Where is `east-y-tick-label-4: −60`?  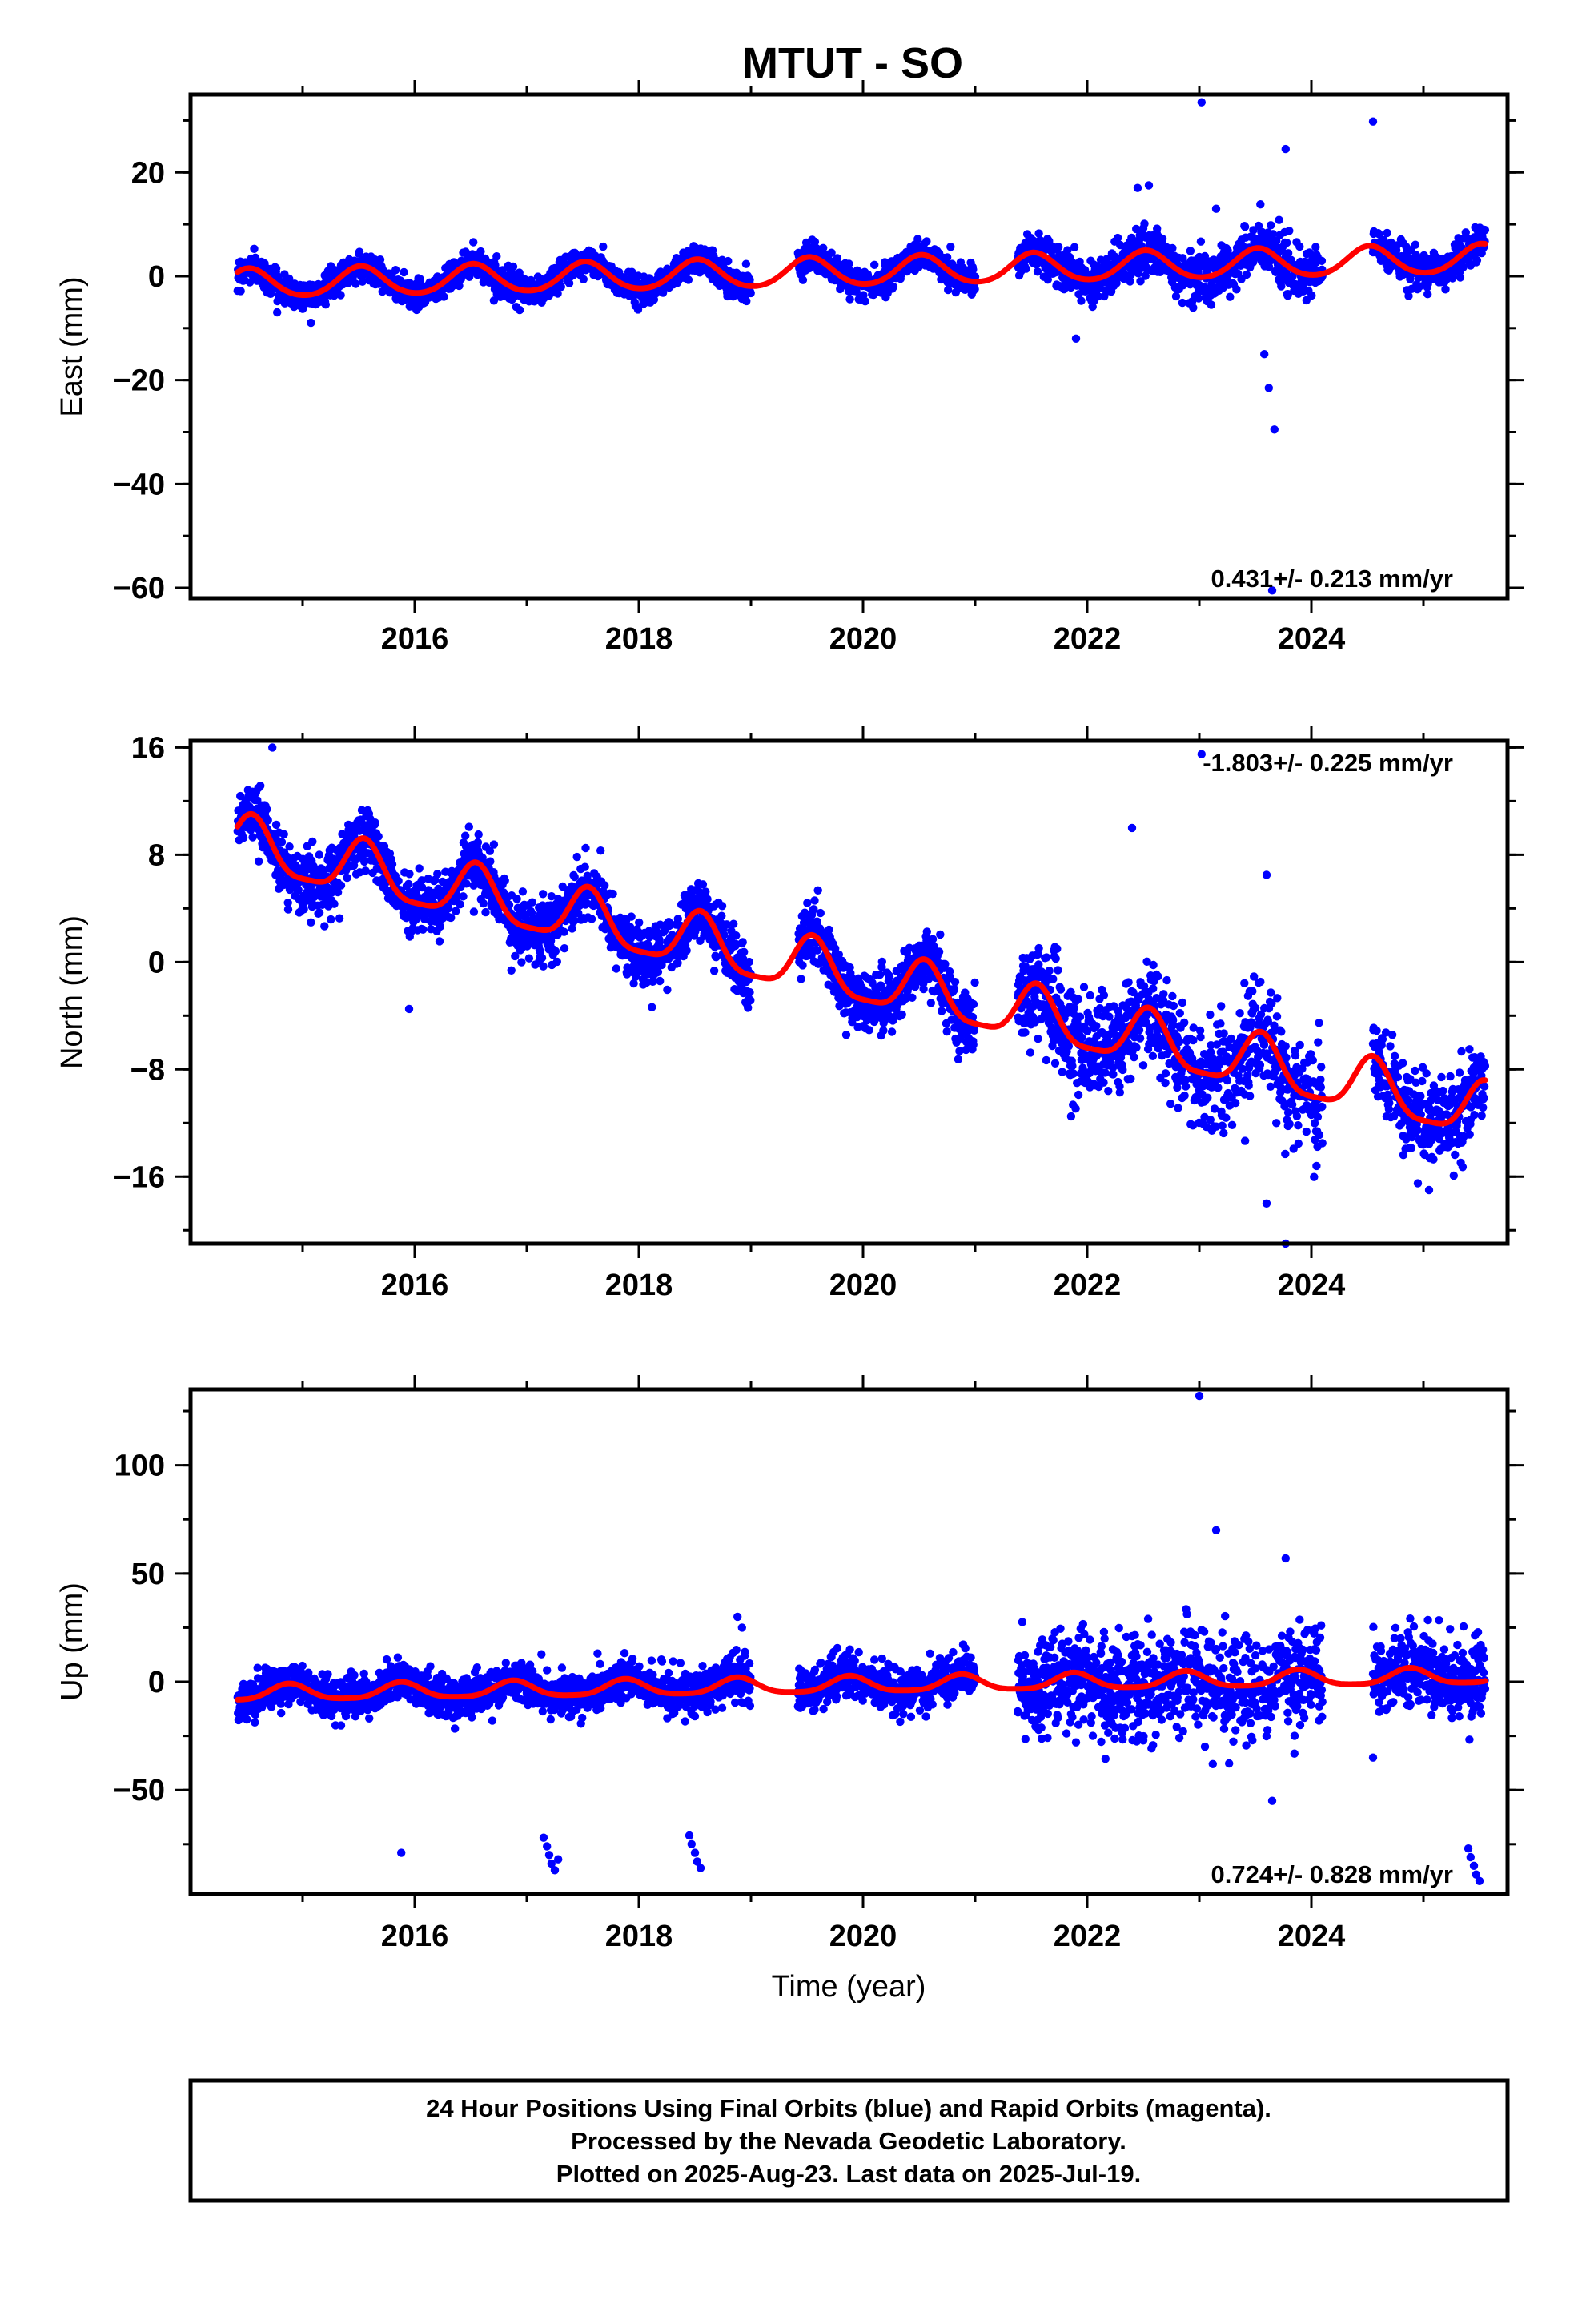
east-y-tick-label-4: −60 is located at coordinates (139, 588).